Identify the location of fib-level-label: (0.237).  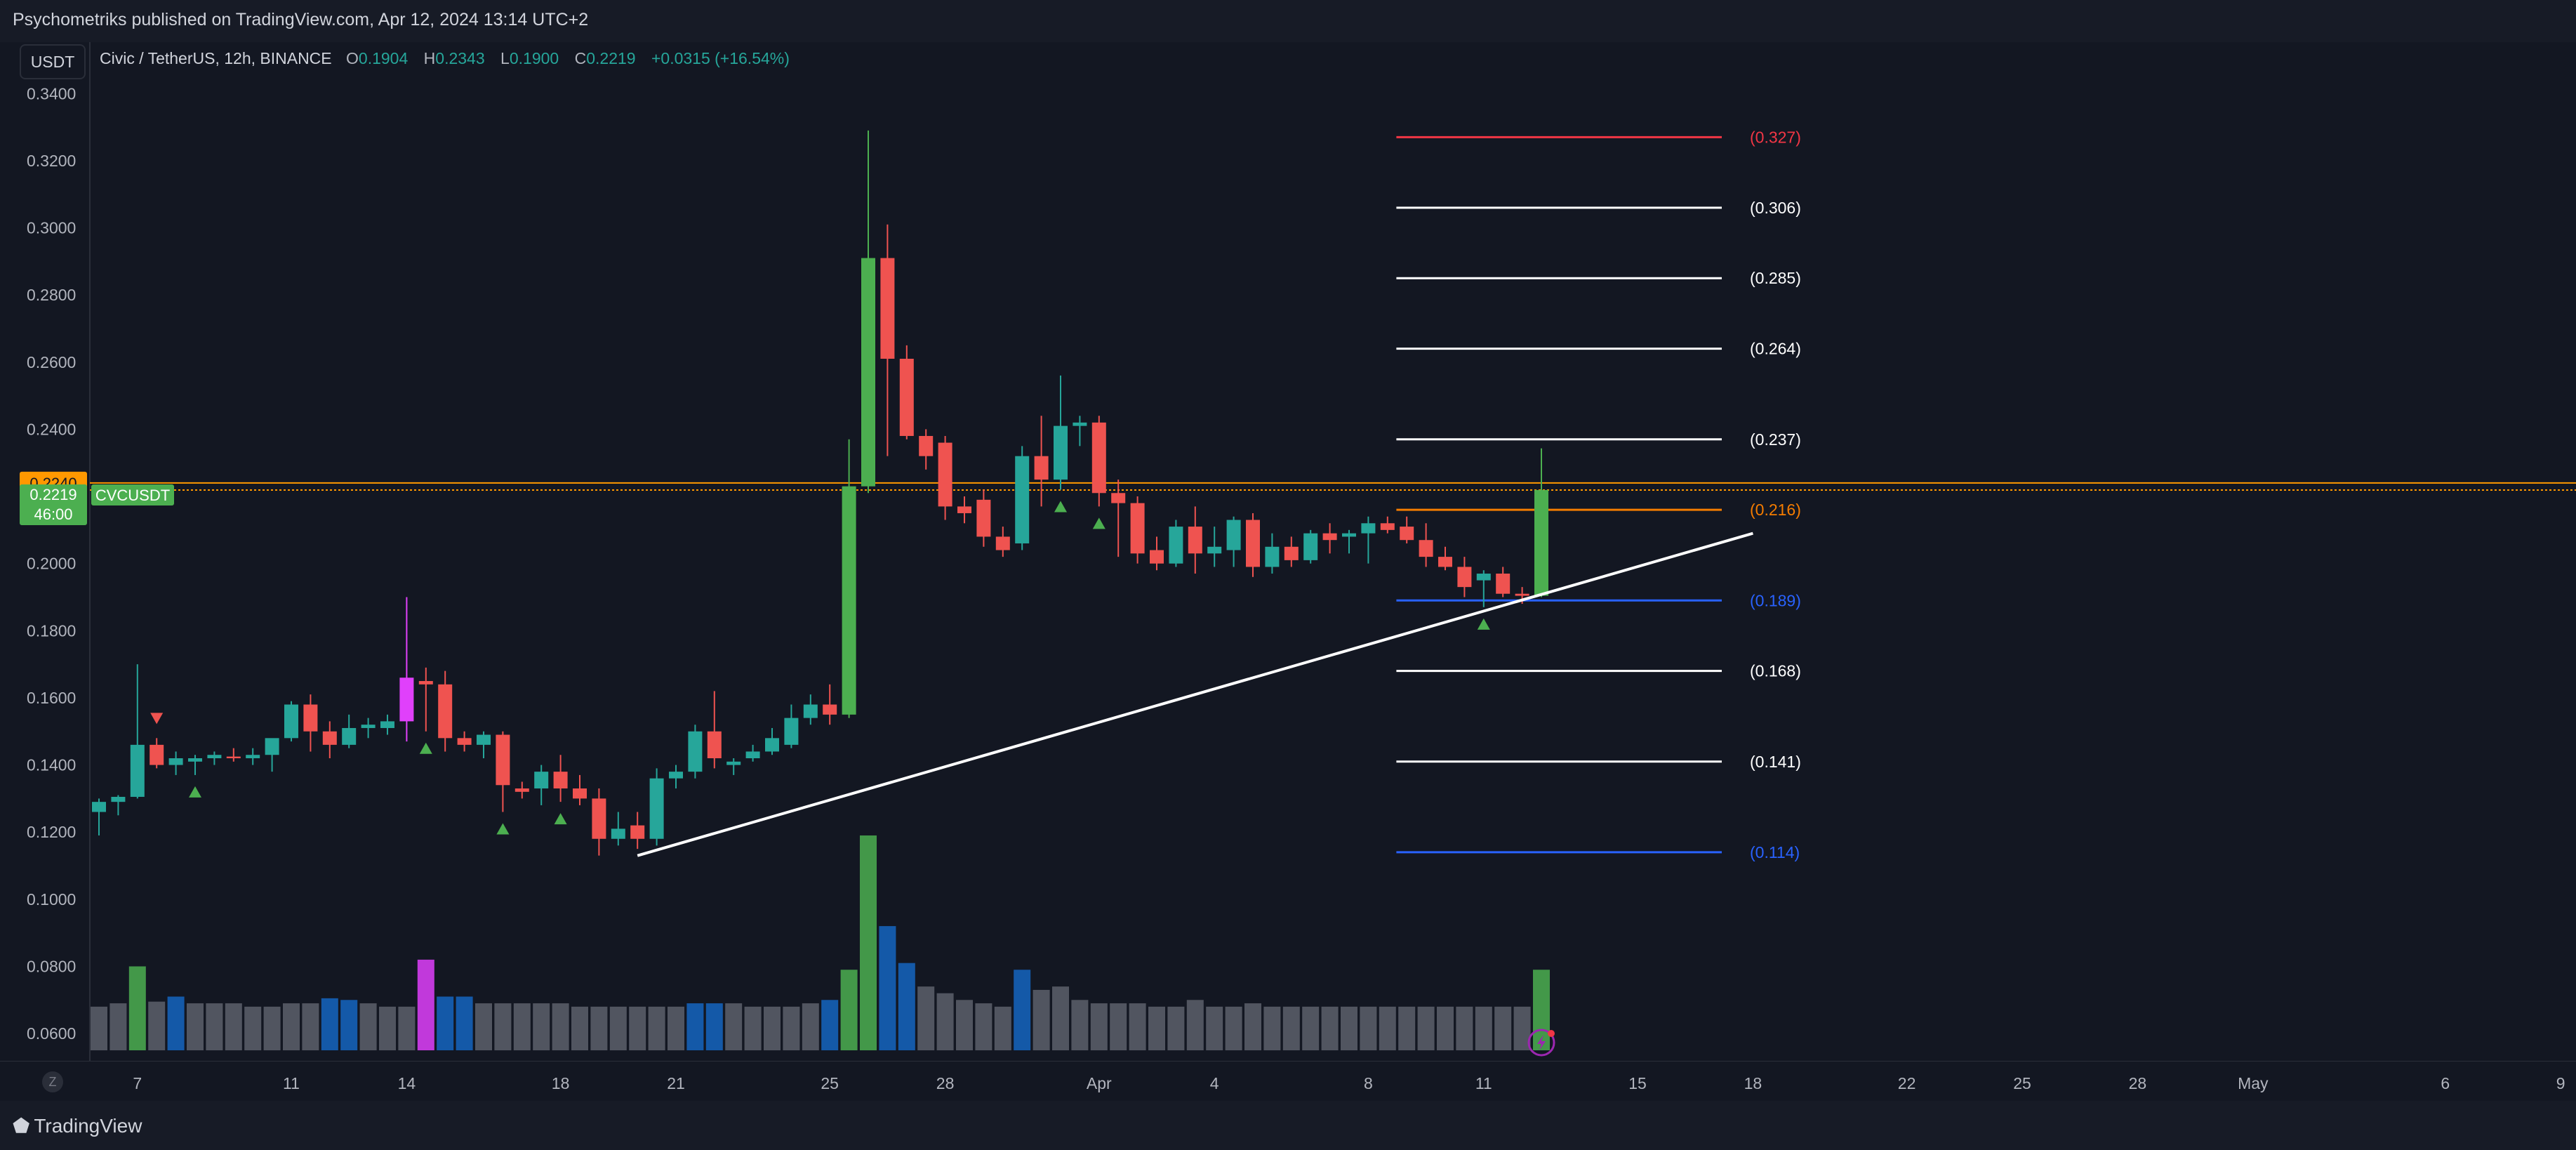
(1776, 439).